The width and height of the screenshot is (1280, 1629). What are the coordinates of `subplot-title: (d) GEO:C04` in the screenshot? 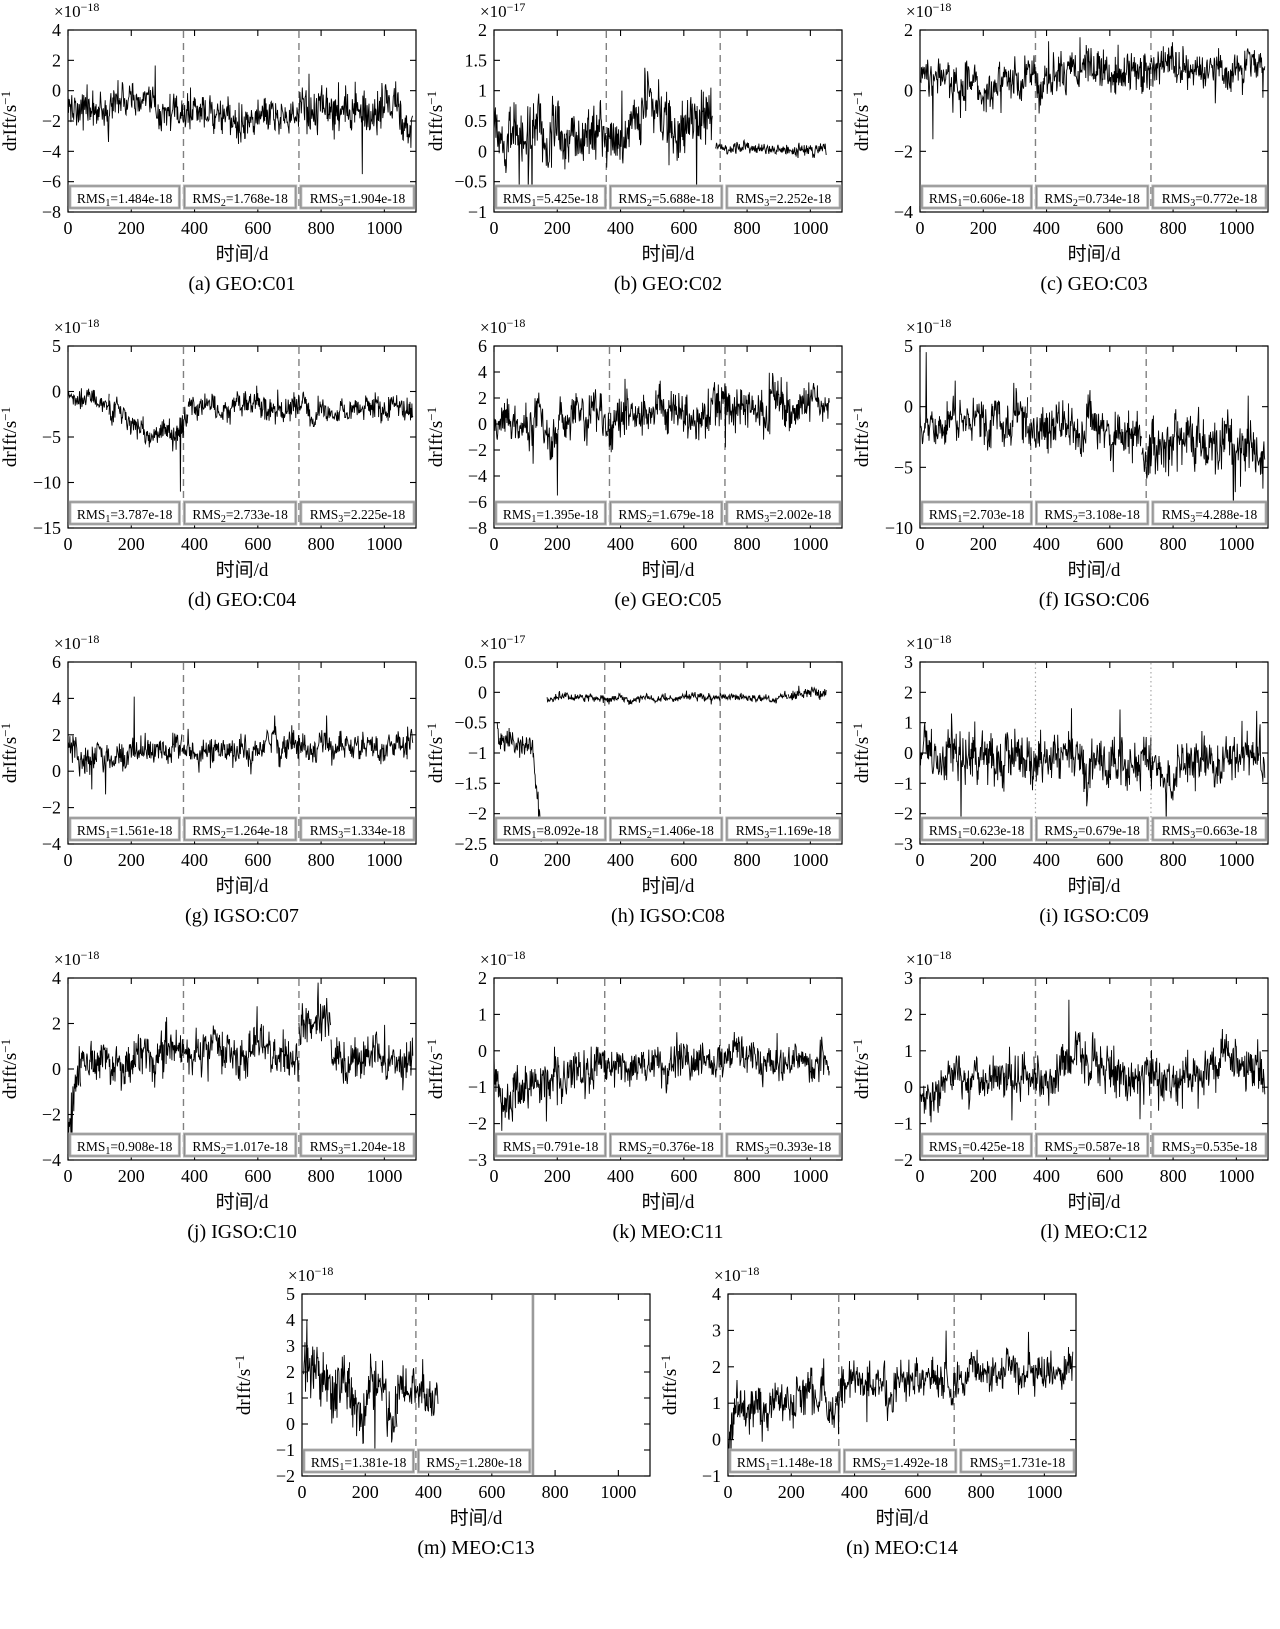 It's located at (242, 600).